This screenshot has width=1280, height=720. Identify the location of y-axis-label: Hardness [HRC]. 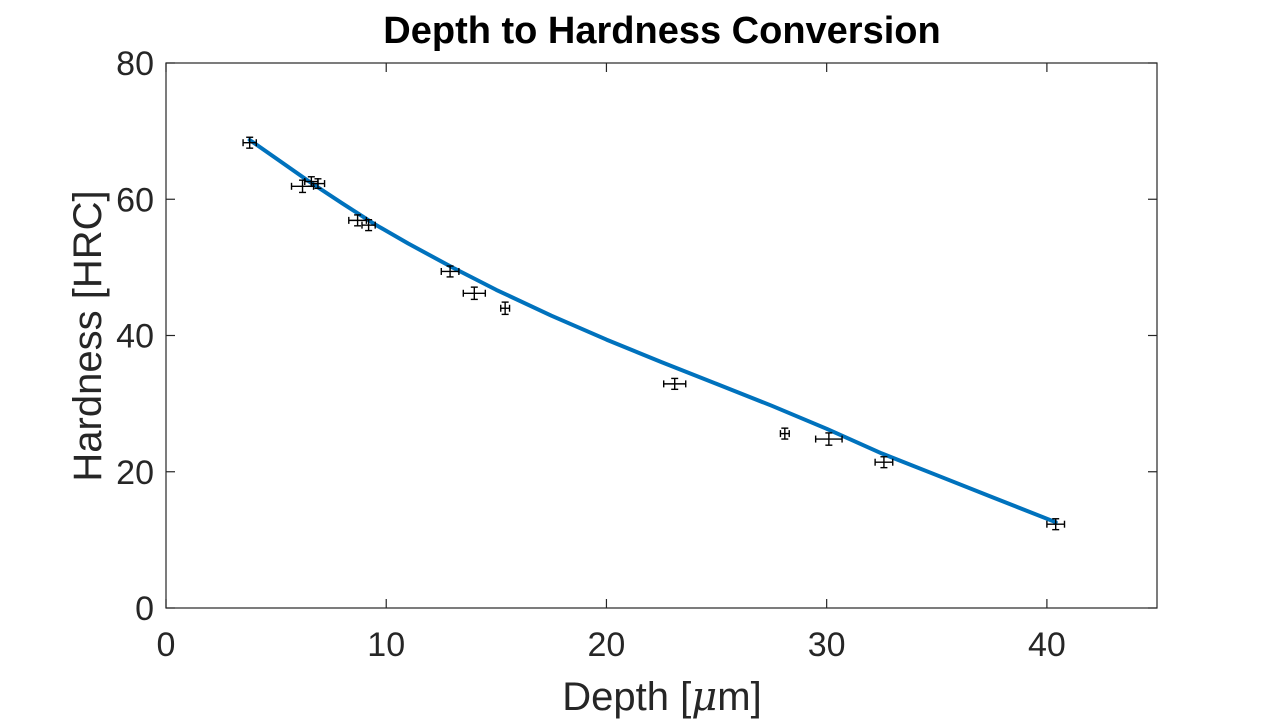
(88, 335).